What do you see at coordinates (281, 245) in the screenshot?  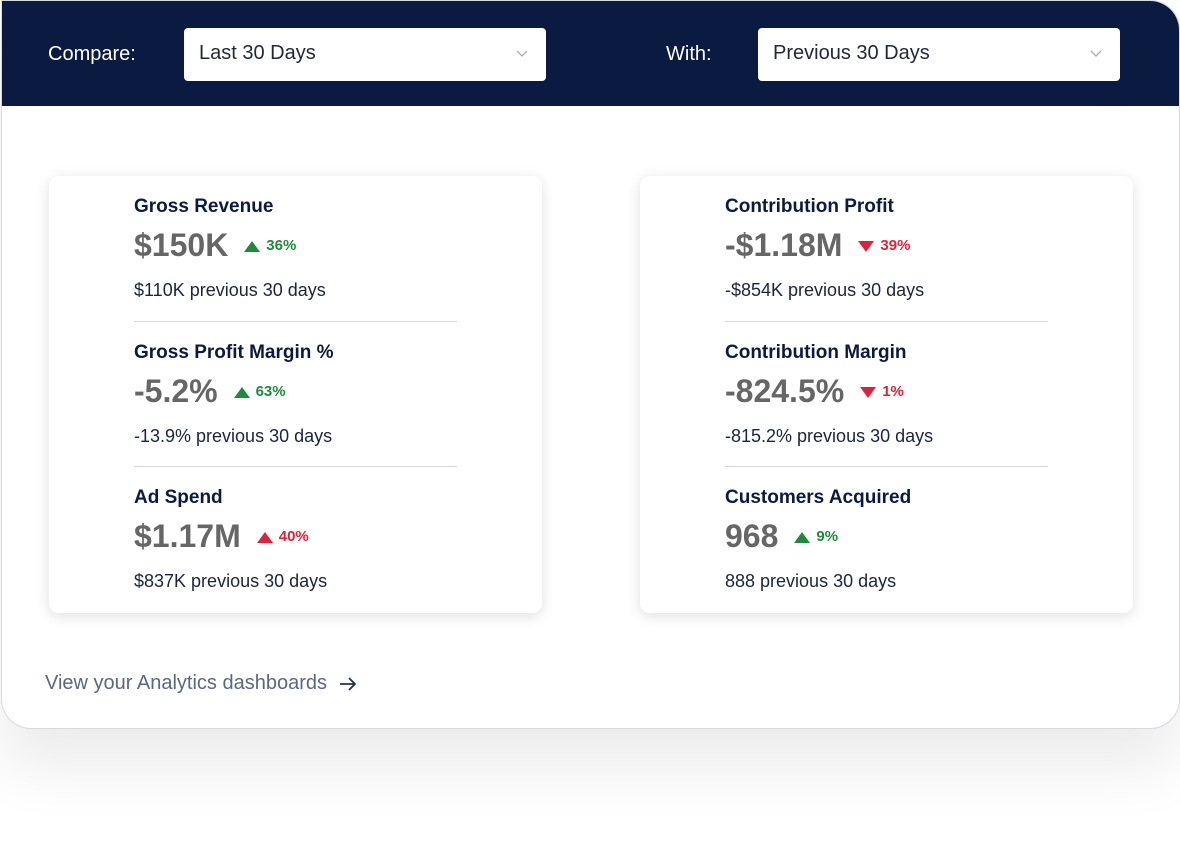 I see `metric-change: 36%` at bounding box center [281, 245].